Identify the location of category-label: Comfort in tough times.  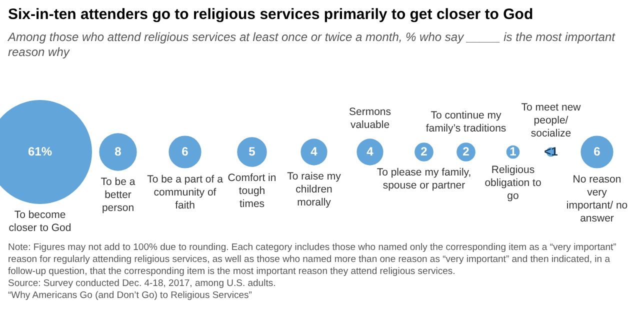
(252, 191).